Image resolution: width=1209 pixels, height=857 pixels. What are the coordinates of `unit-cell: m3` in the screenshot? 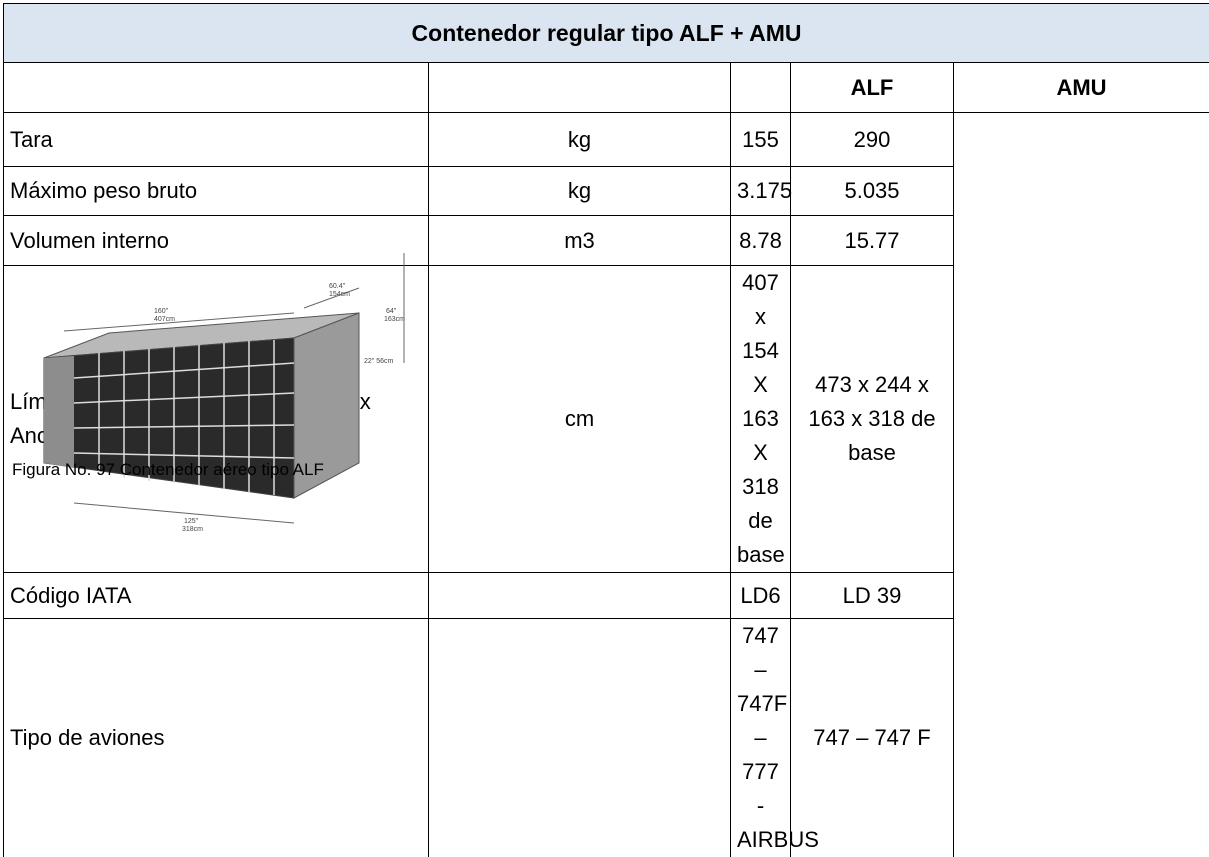 It's located at (580, 241).